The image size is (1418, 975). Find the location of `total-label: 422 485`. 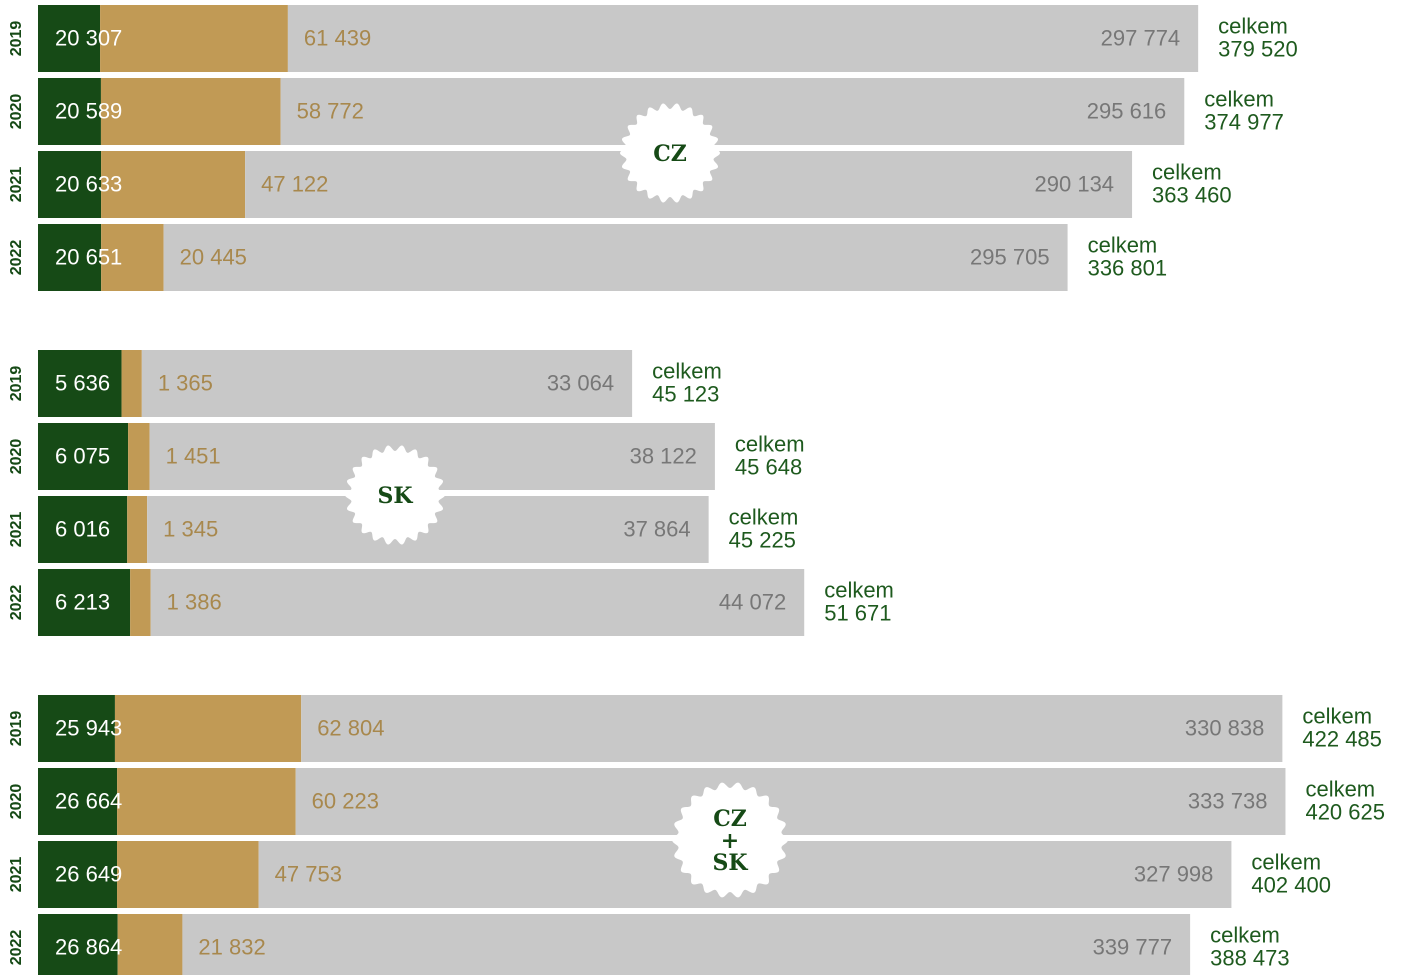

total-label: 422 485 is located at coordinates (1342, 738).